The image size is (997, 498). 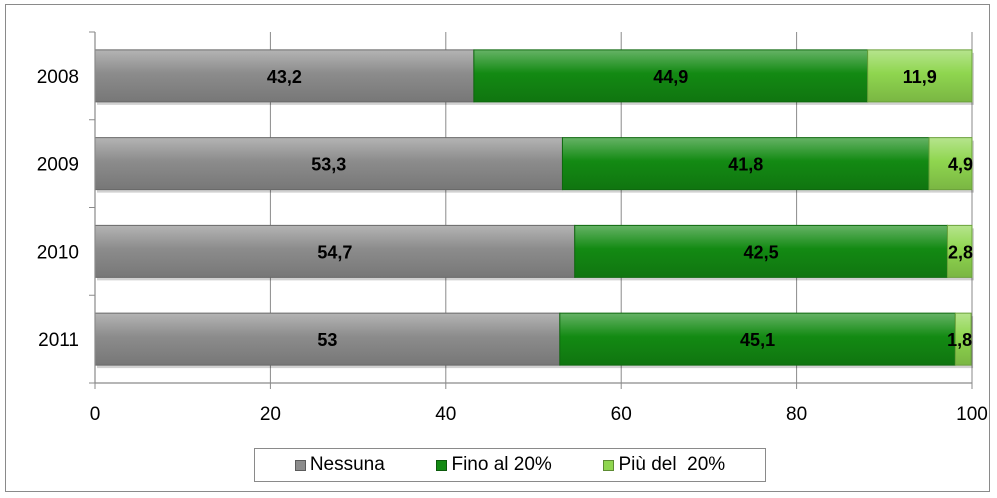 What do you see at coordinates (445, 414) in the screenshot?
I see `x-tick-label: 40` at bounding box center [445, 414].